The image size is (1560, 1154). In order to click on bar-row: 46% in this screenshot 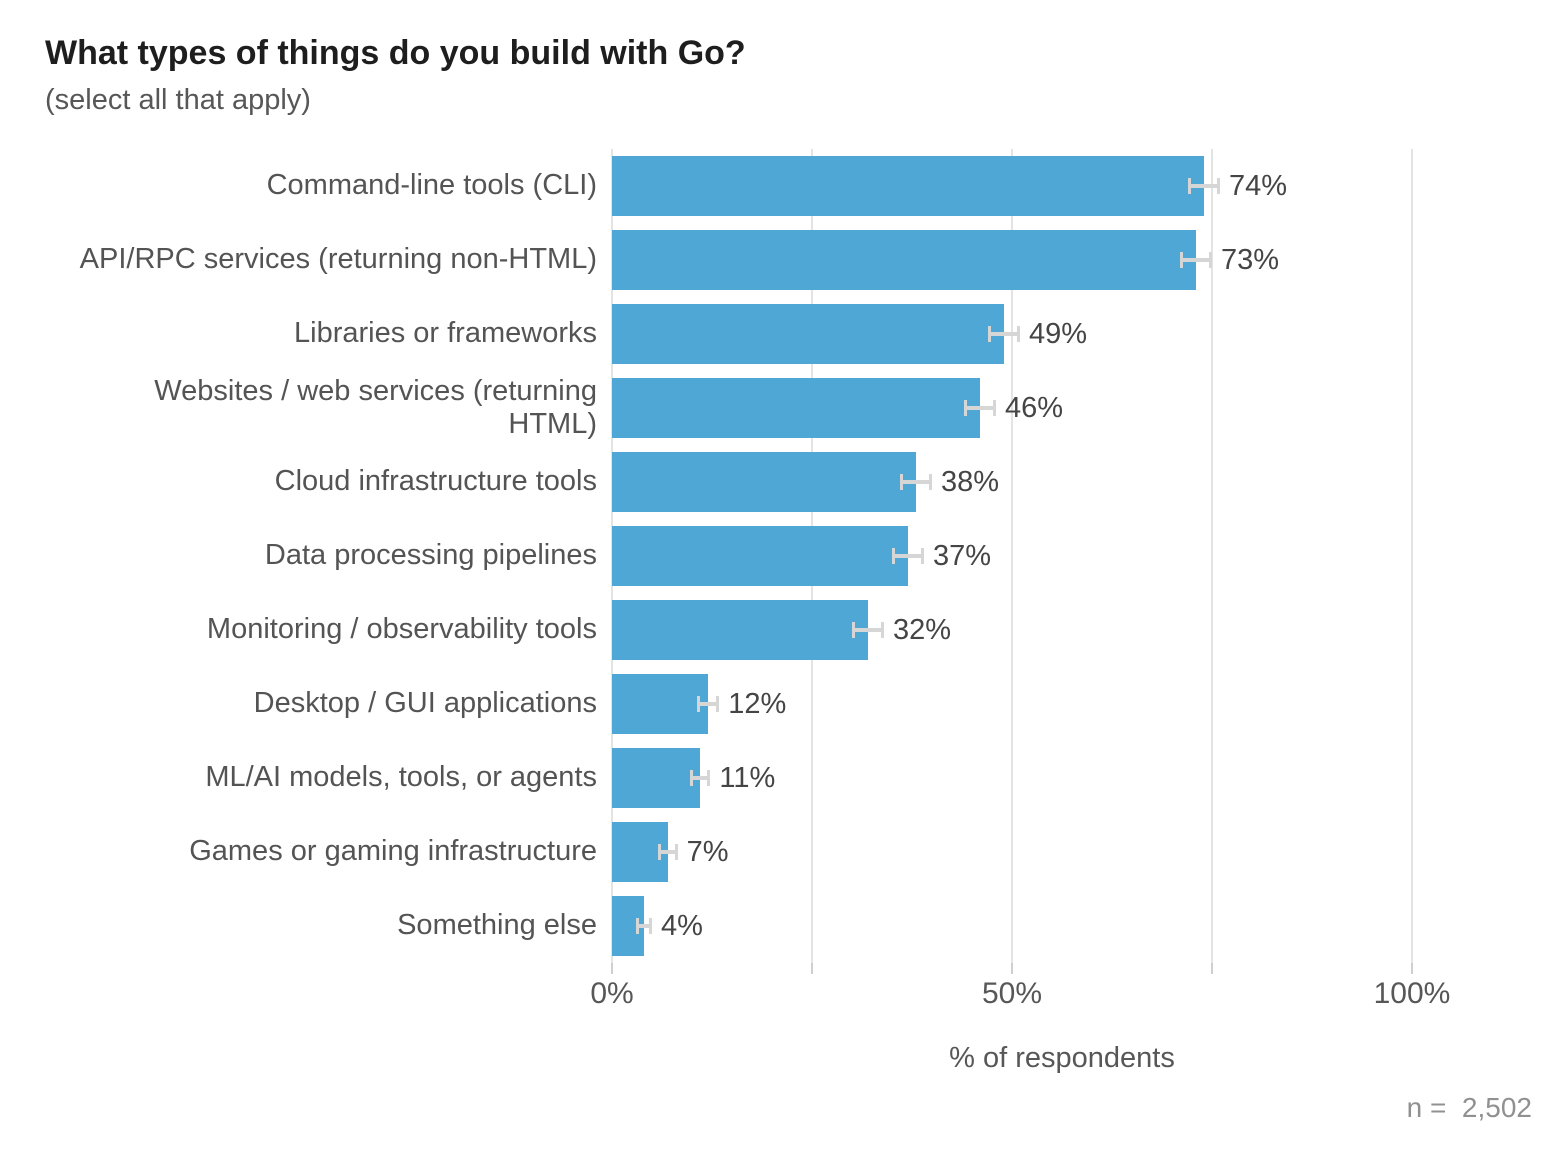, I will do `click(1062, 408)`.